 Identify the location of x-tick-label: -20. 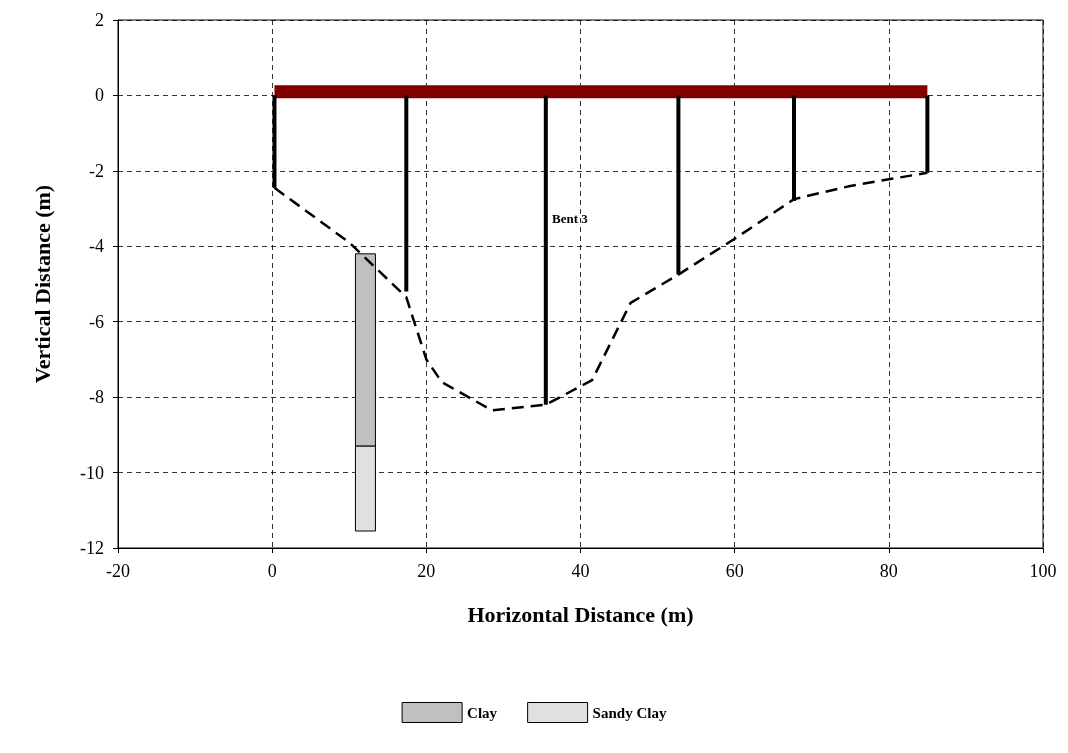
(118, 571).